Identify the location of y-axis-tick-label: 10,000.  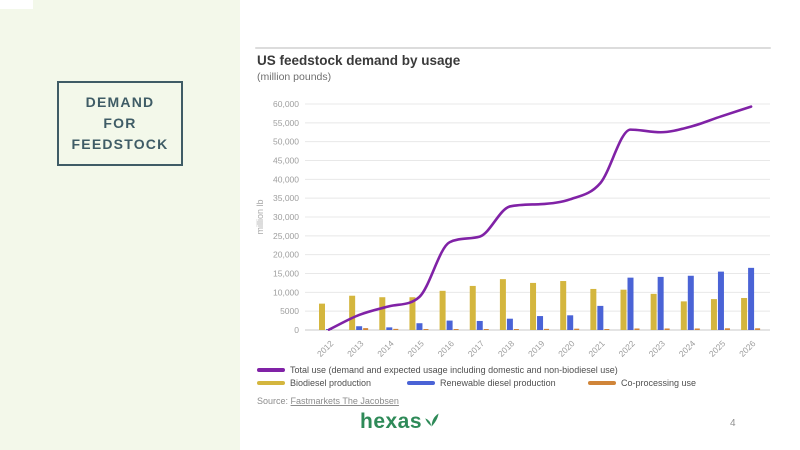
(286, 292).